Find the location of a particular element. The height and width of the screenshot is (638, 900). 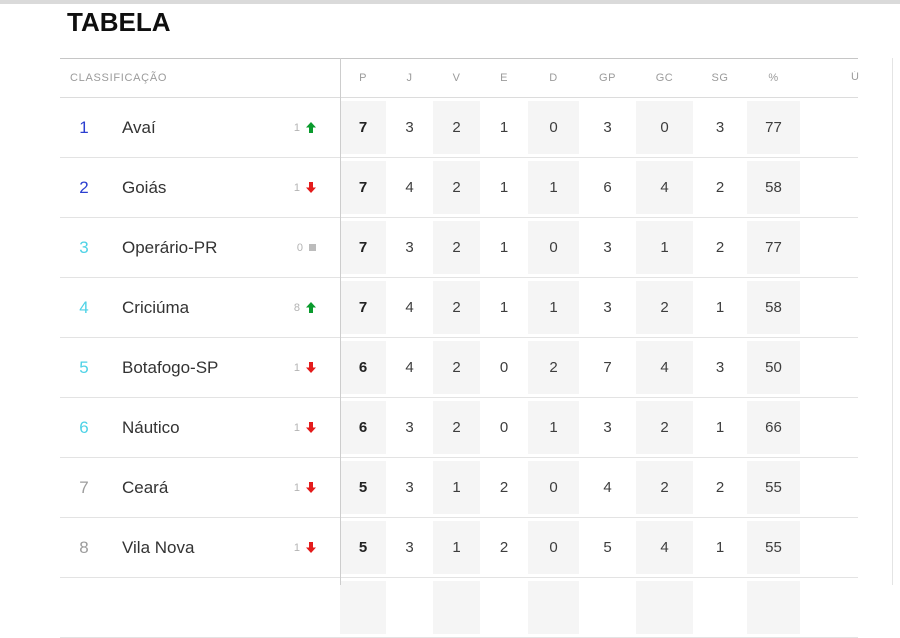

header-percentage: % is located at coordinates (773, 78).